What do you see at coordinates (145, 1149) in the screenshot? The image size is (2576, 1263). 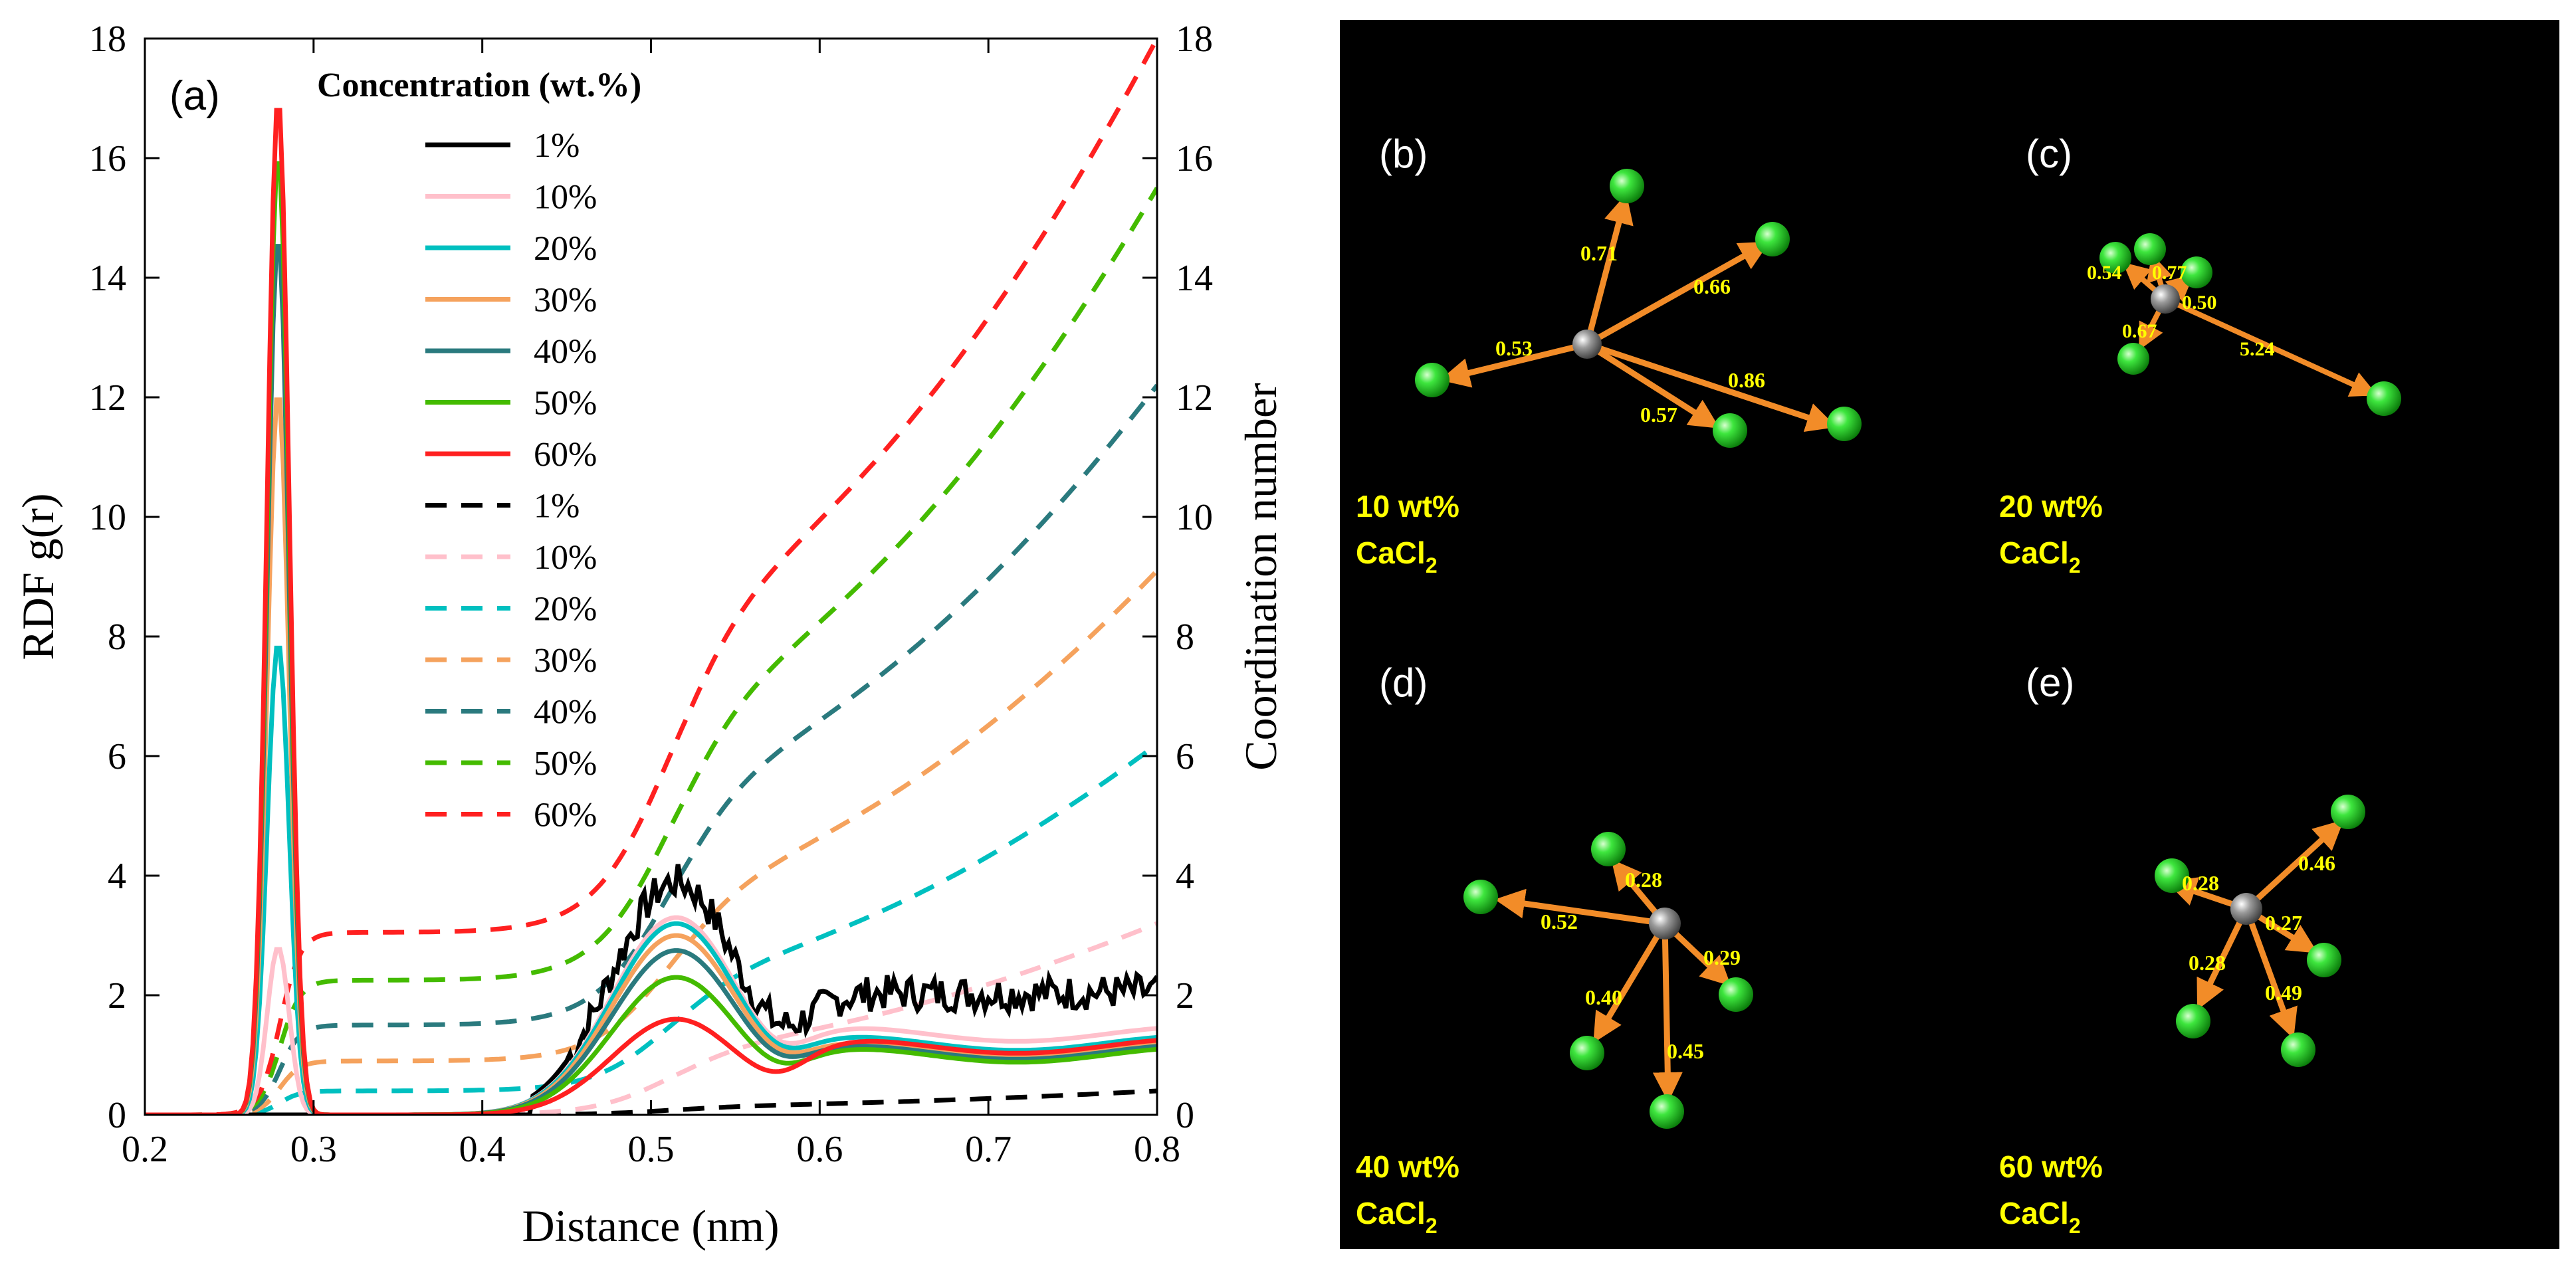 I see `x-tick-label: 0.2` at bounding box center [145, 1149].